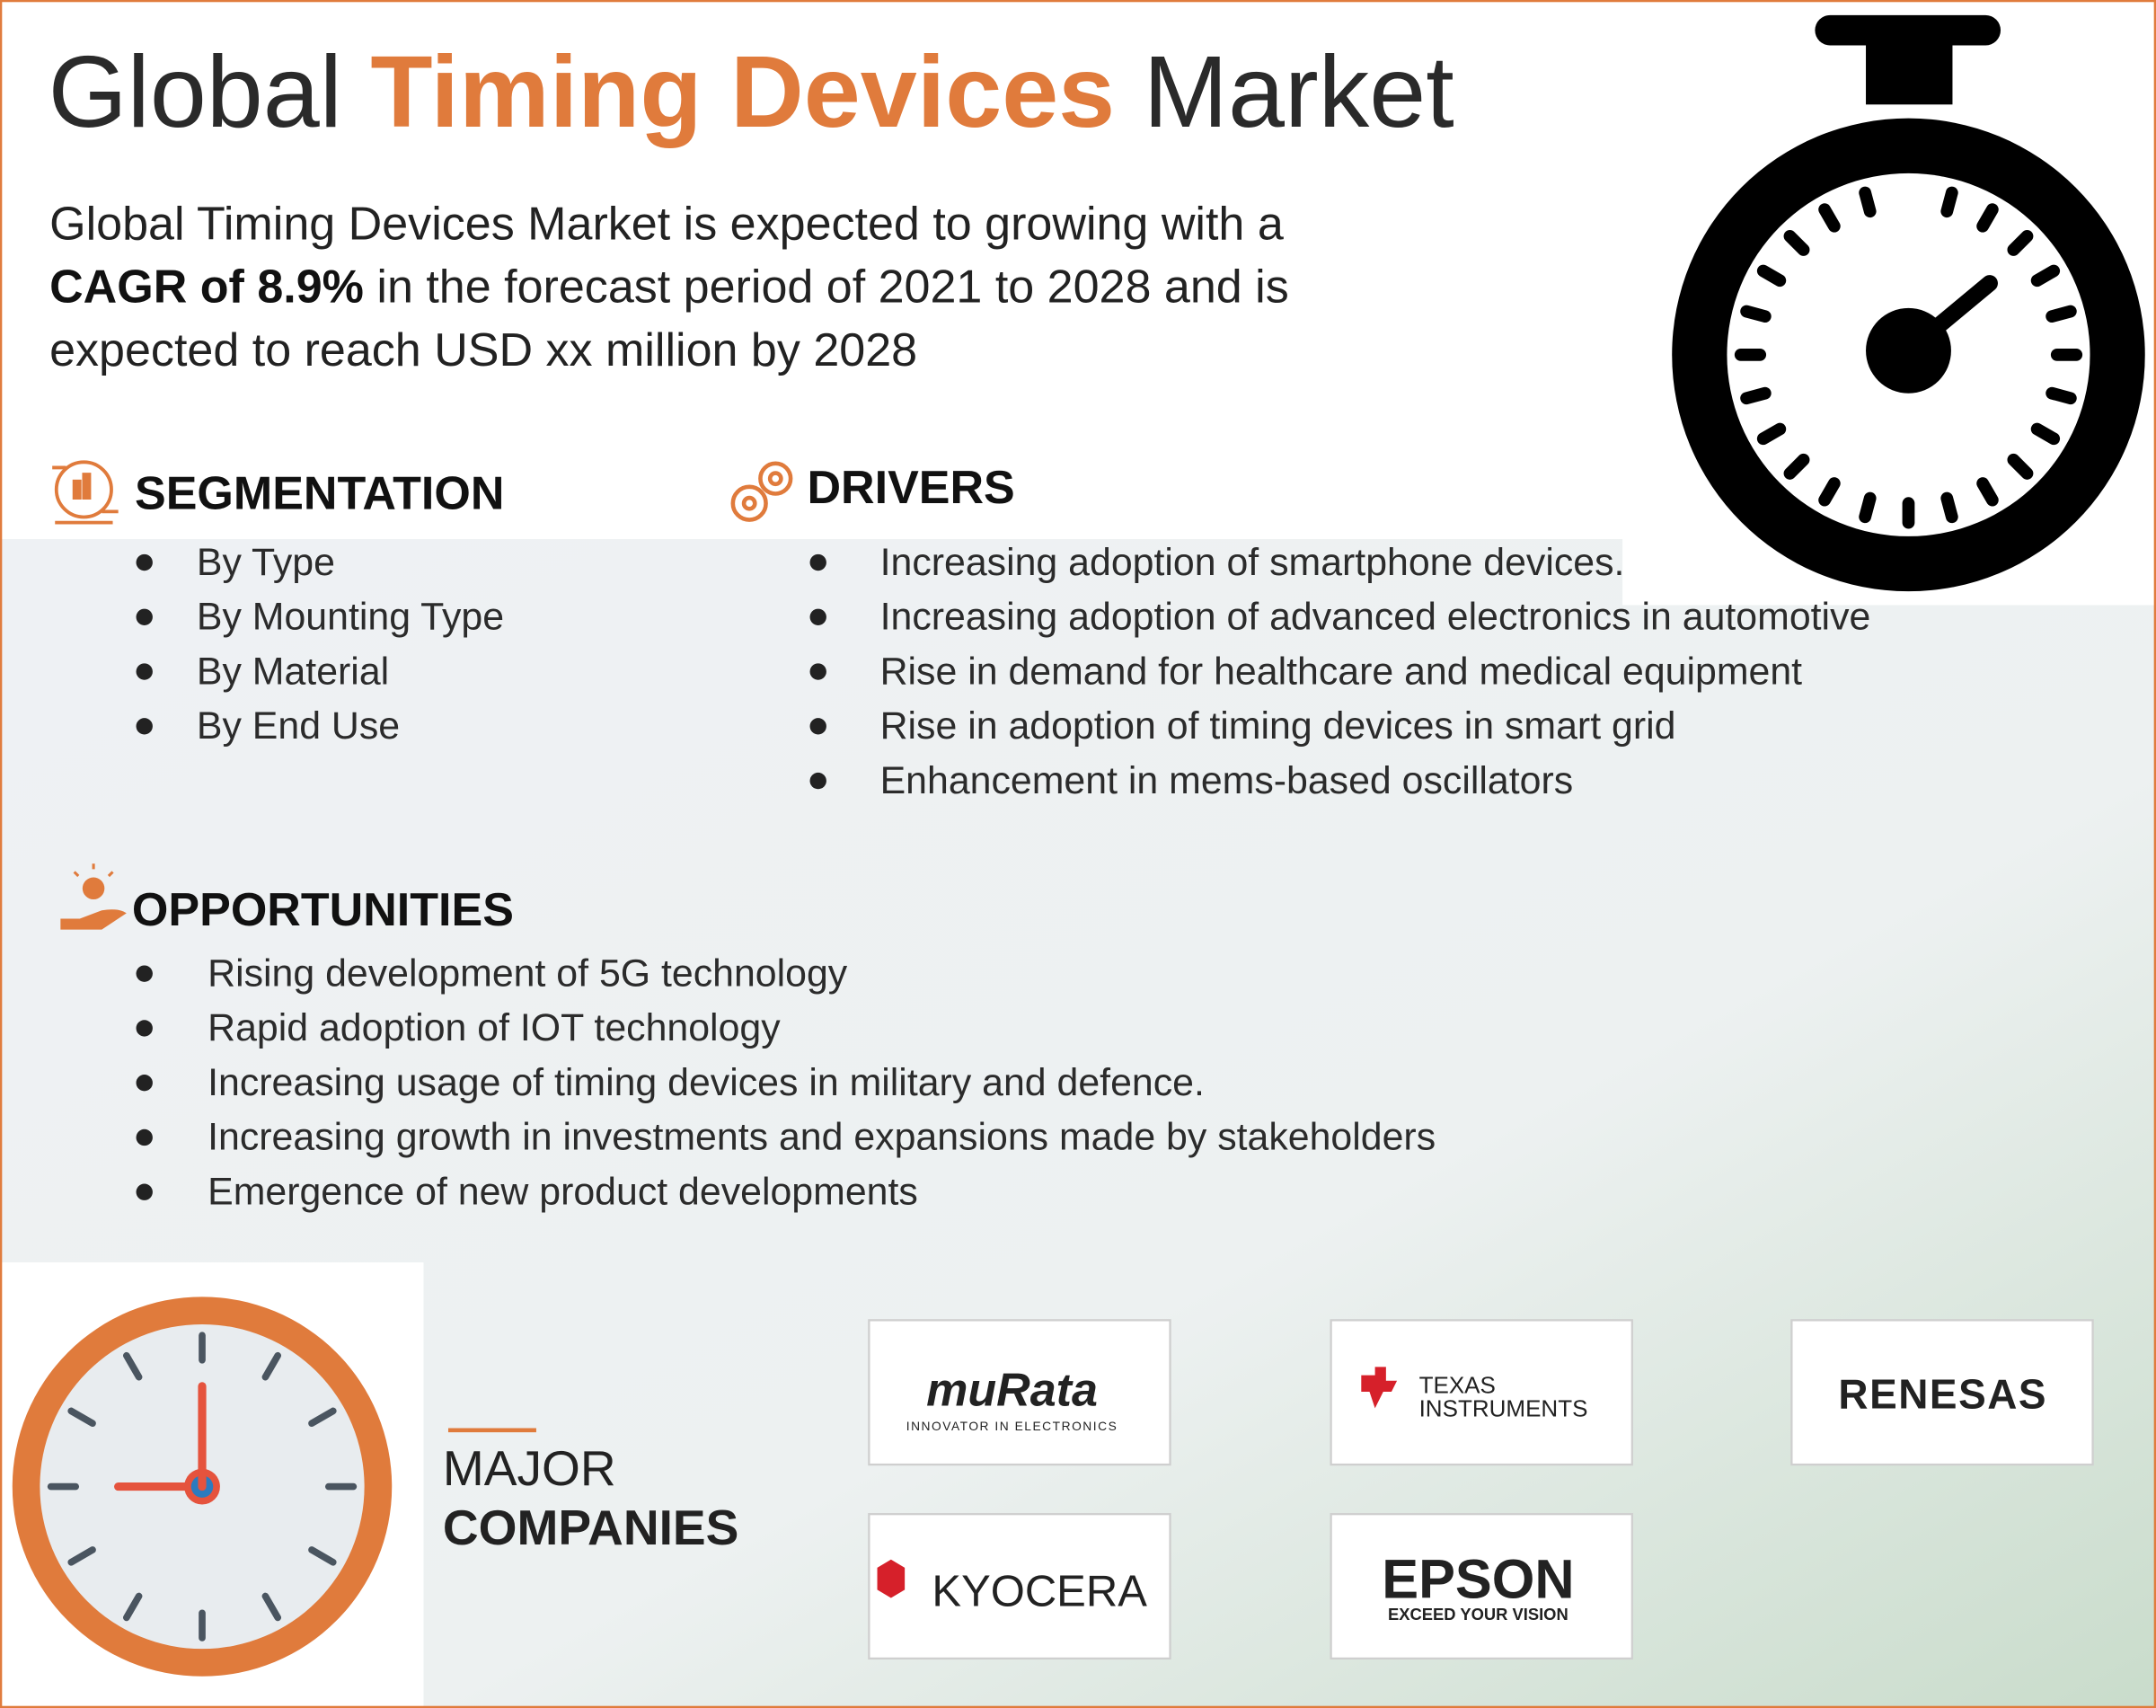 This screenshot has height=1708, width=2156. What do you see at coordinates (94, 919) in the screenshot?
I see `icon-hand` at bounding box center [94, 919].